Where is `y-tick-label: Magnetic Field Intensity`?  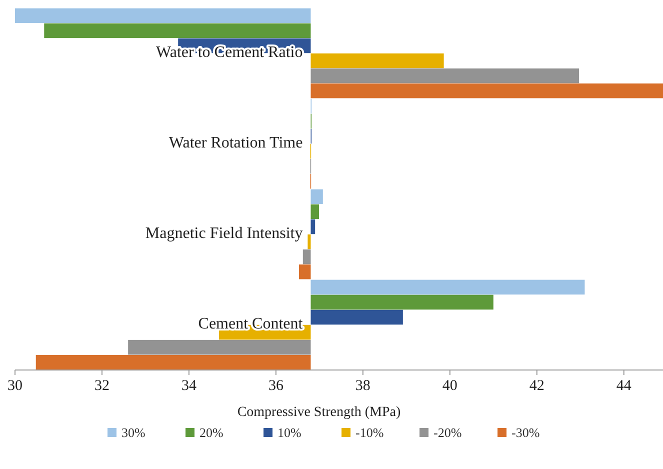 y-tick-label: Magnetic Field Intensity is located at coordinates (224, 233).